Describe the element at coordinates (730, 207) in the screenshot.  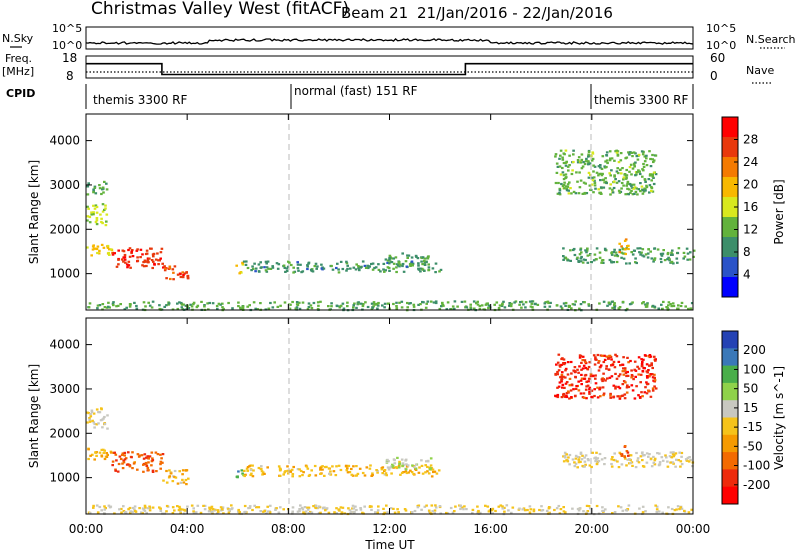
I see `colorbar-swatch` at that location.